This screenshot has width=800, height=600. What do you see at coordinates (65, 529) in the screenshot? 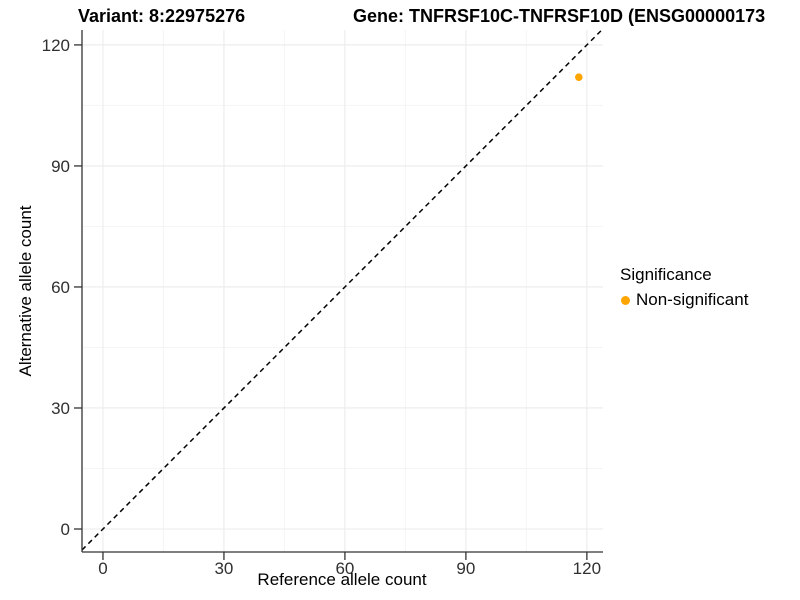
I see `y-tick-label: 0` at bounding box center [65, 529].